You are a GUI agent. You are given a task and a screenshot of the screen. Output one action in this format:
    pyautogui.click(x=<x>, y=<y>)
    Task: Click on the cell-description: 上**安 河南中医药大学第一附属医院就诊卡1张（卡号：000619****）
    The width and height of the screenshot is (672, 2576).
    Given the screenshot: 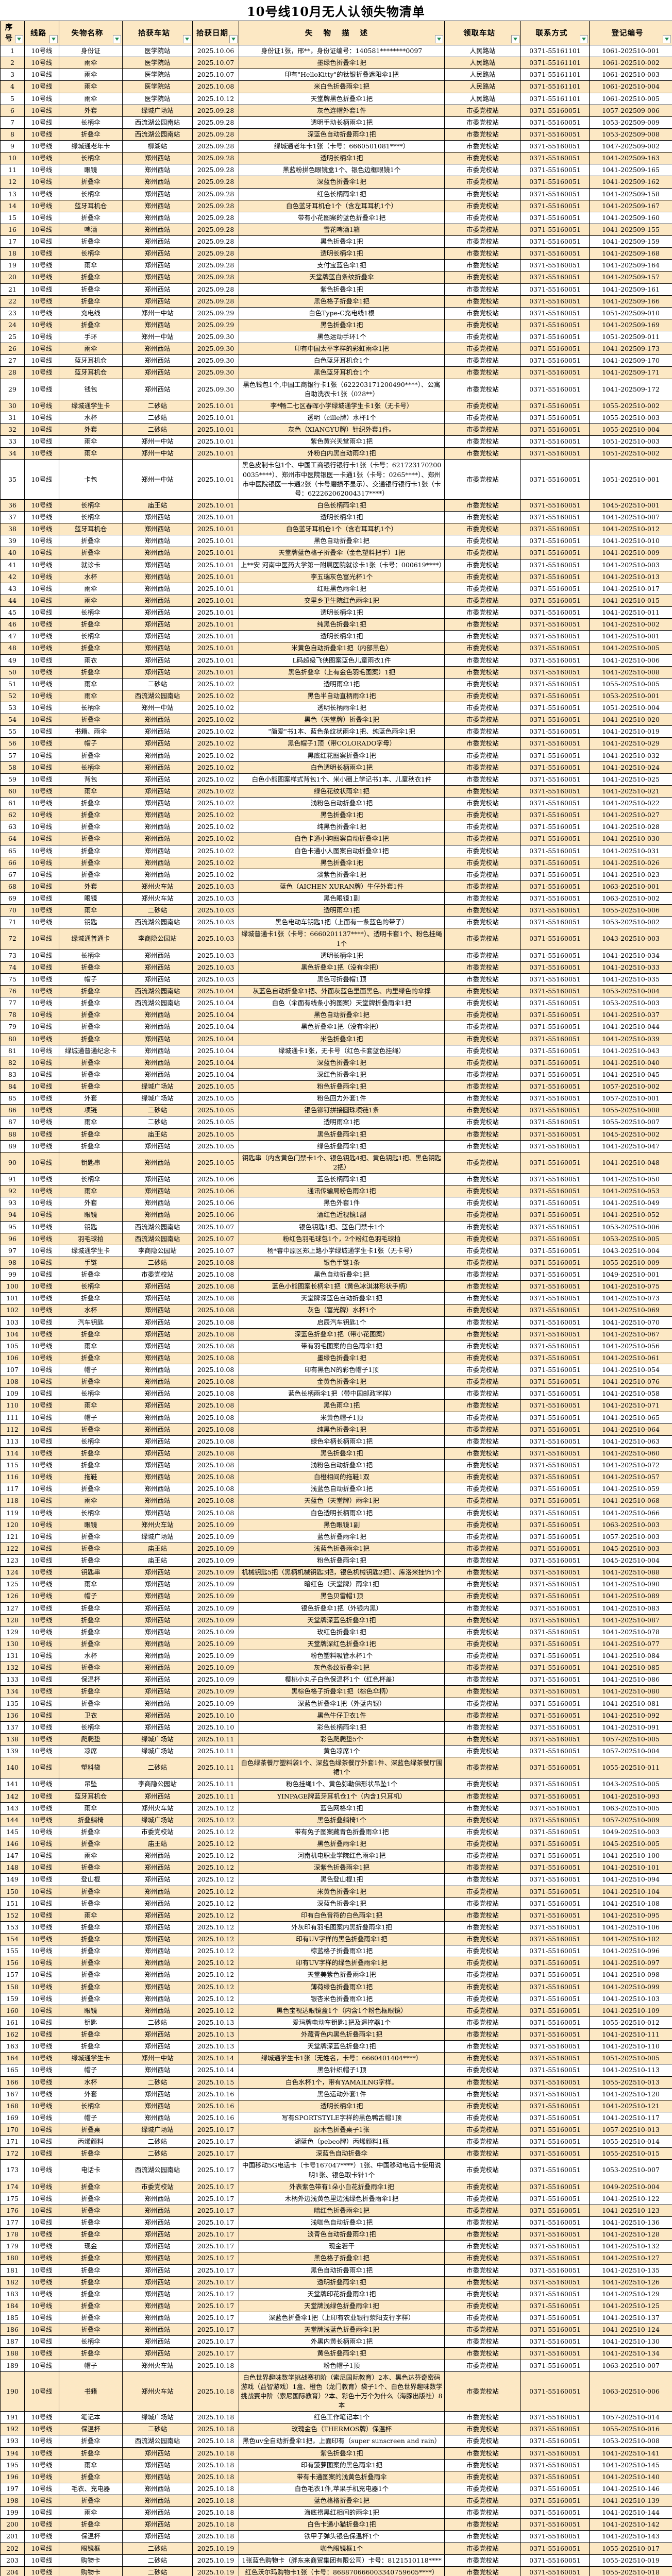 What is the action you would take?
    pyautogui.click(x=342, y=564)
    